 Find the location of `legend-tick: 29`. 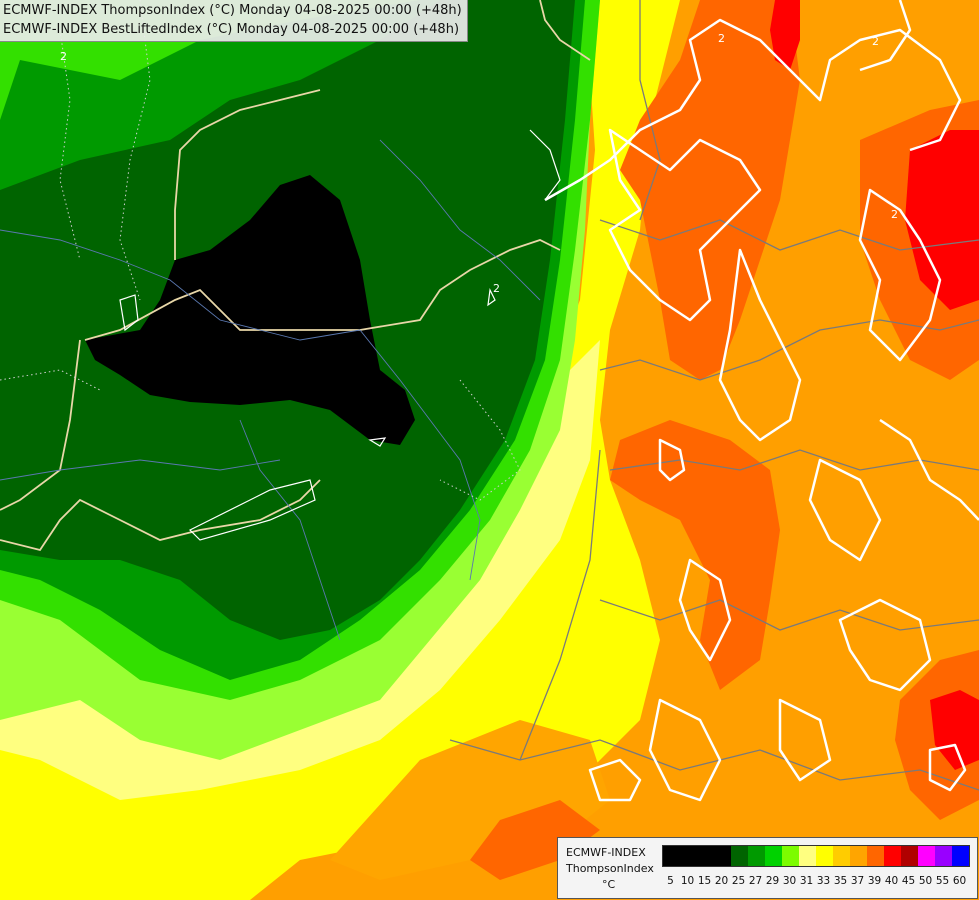

legend-tick: 29 is located at coordinates (772, 881).